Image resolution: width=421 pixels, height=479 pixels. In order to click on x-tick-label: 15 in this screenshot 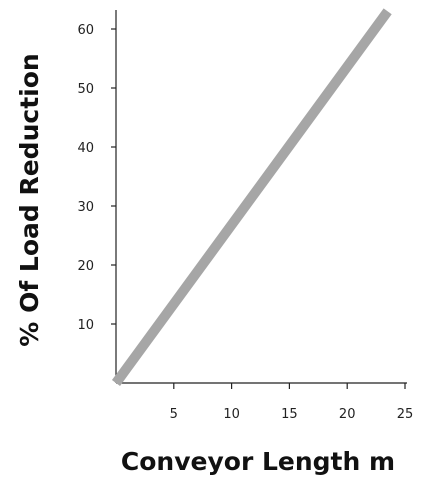, I will do `click(289, 414)`.